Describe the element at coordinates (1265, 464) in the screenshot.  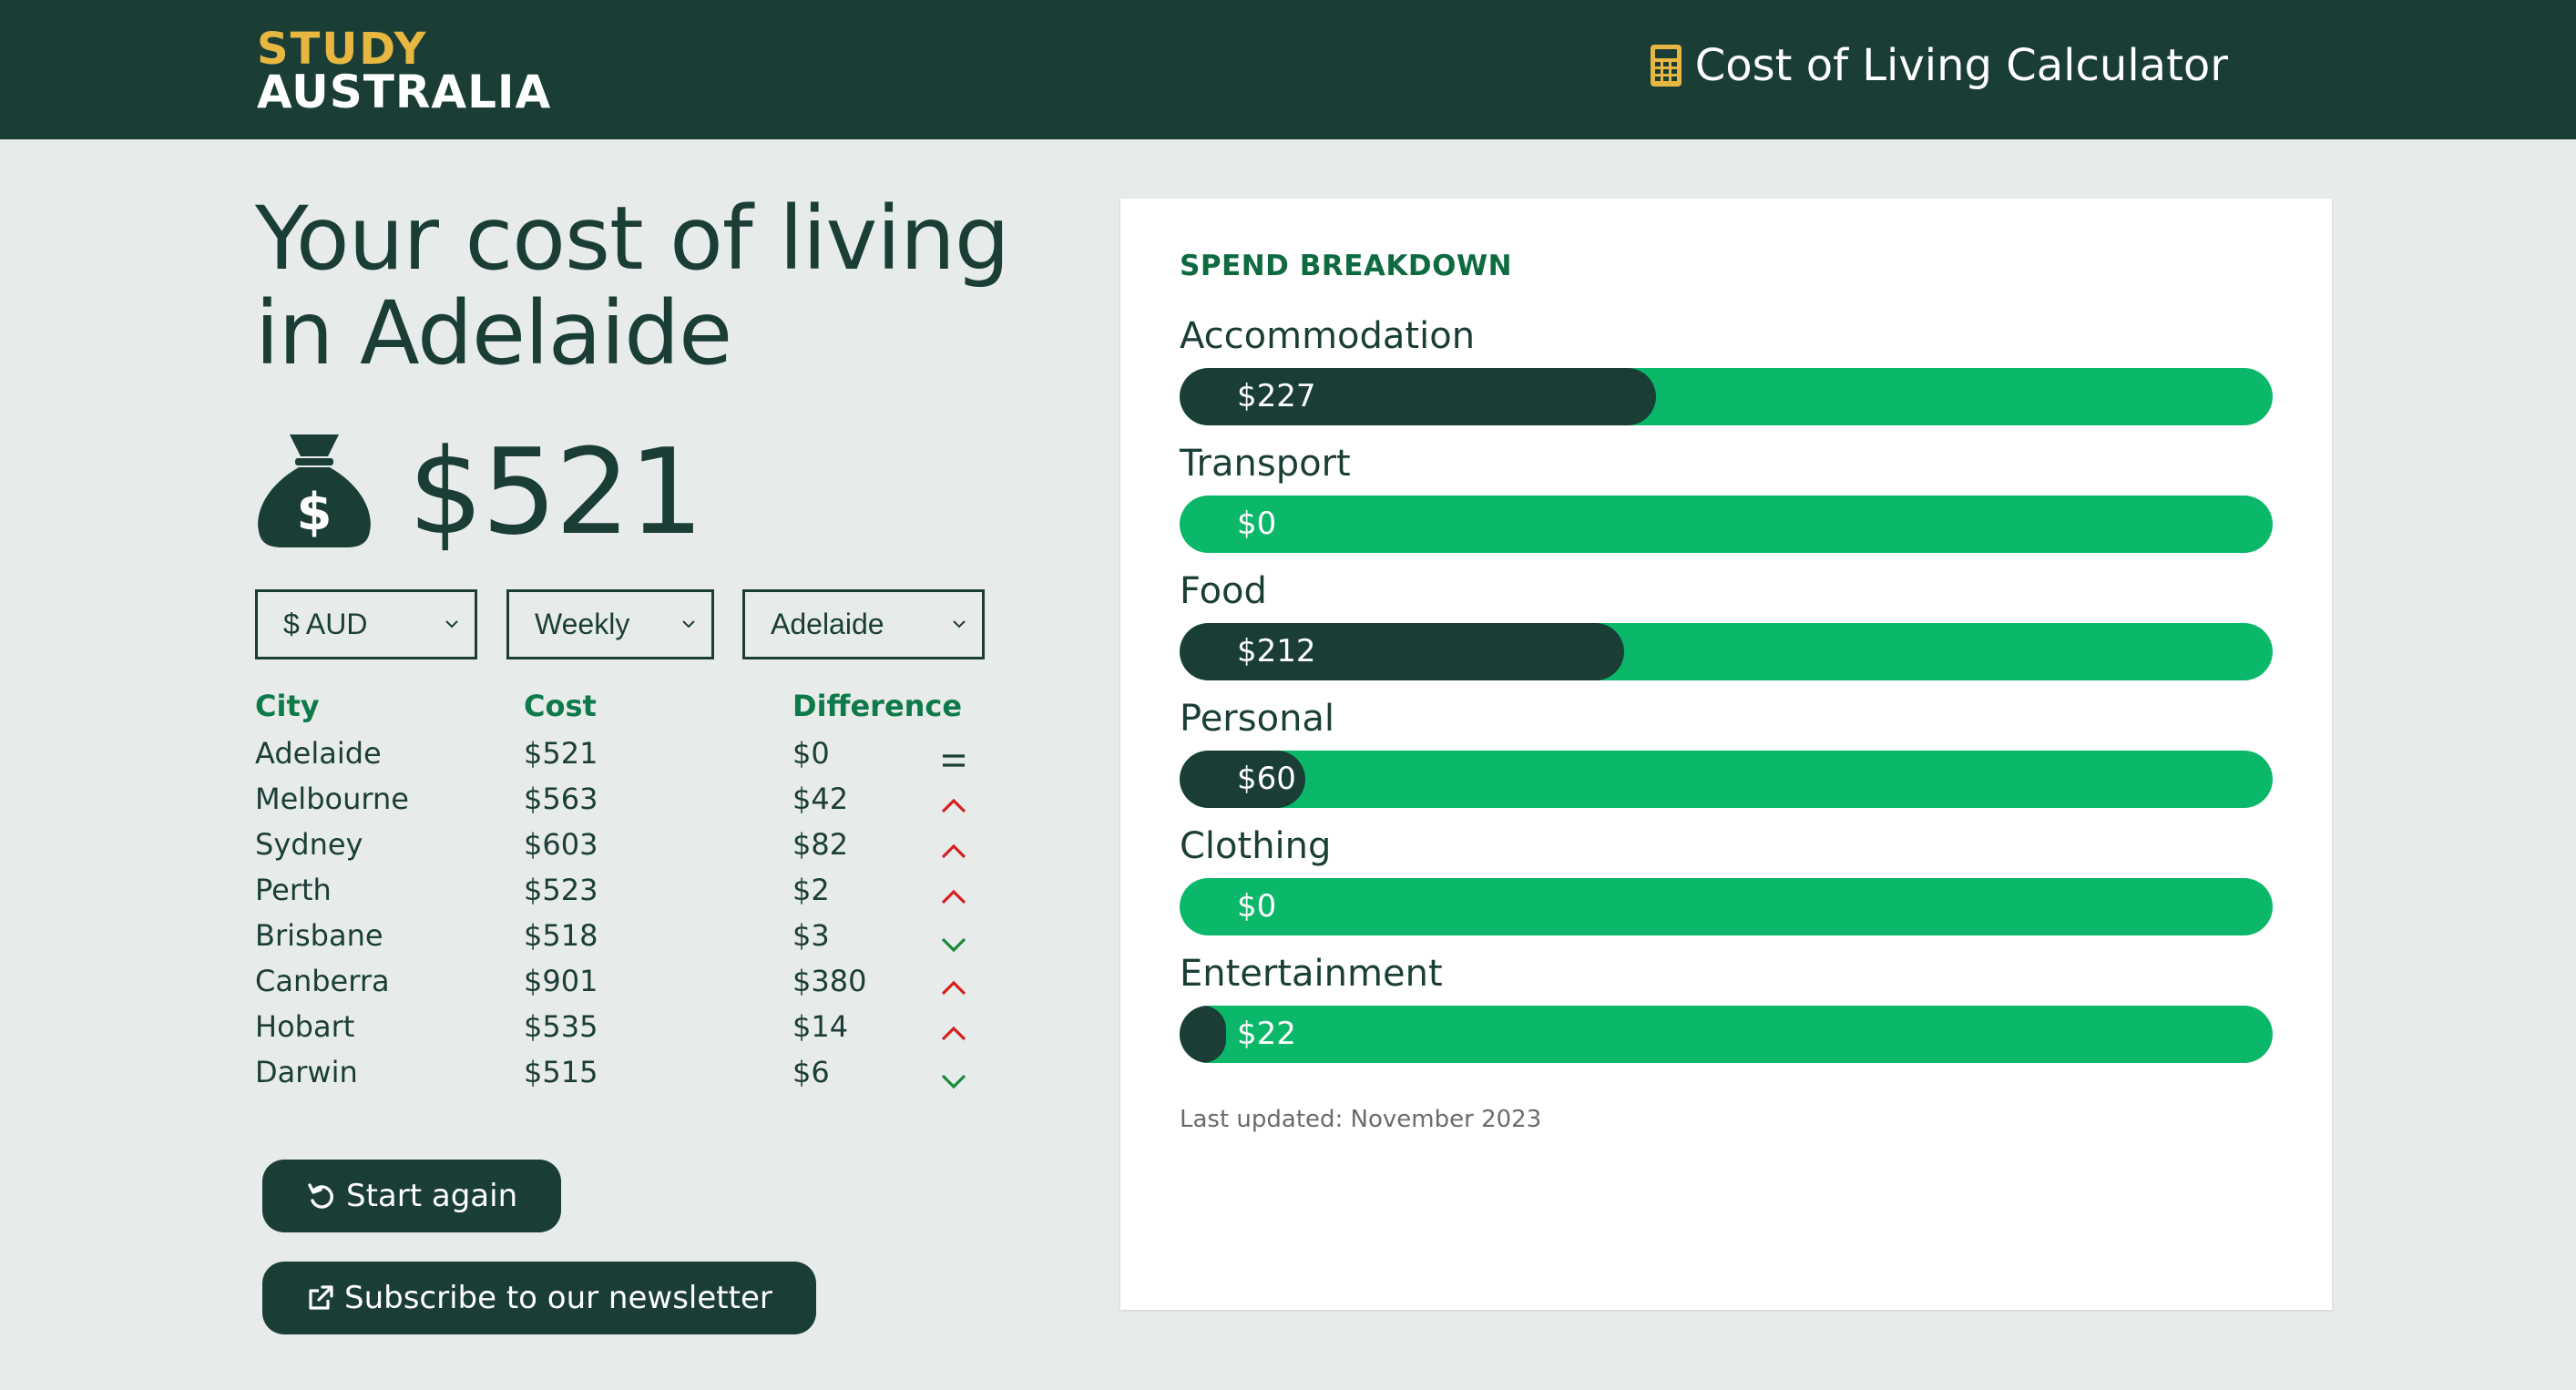
I see `category-label: Transport` at that location.